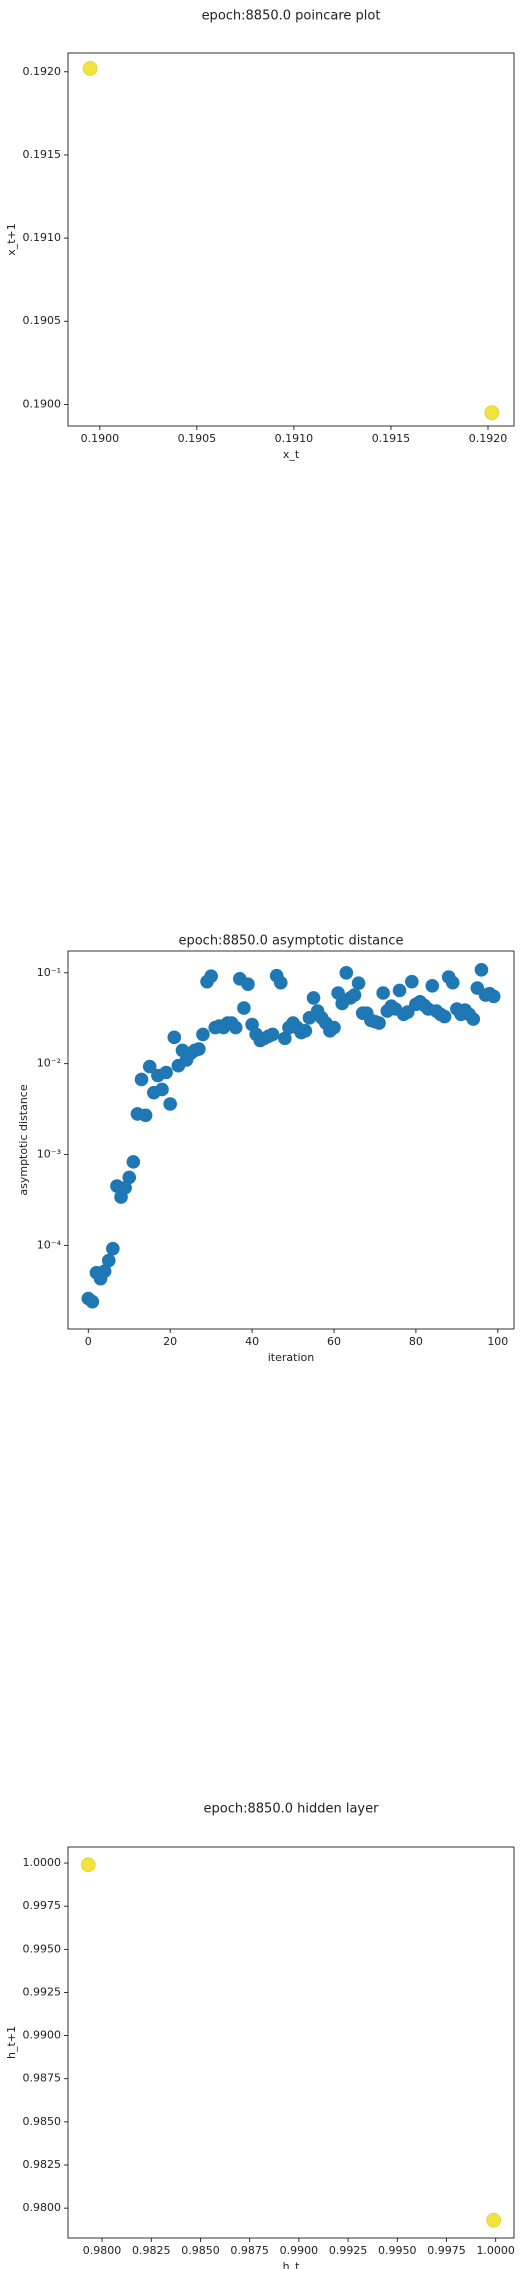  What do you see at coordinates (397, 2250) in the screenshot?
I see `x-tick-label: 0.9950` at bounding box center [397, 2250].